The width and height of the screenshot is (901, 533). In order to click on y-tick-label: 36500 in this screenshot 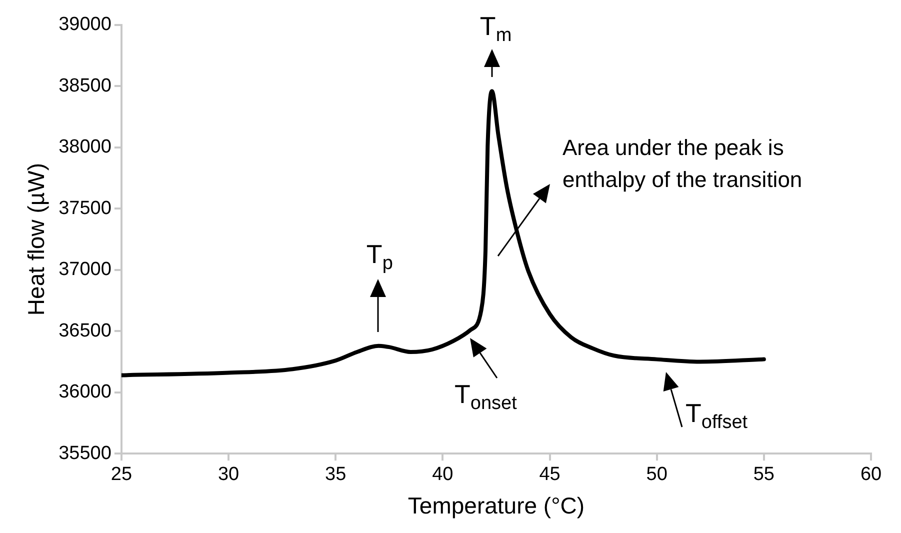, I will do `click(85, 331)`.